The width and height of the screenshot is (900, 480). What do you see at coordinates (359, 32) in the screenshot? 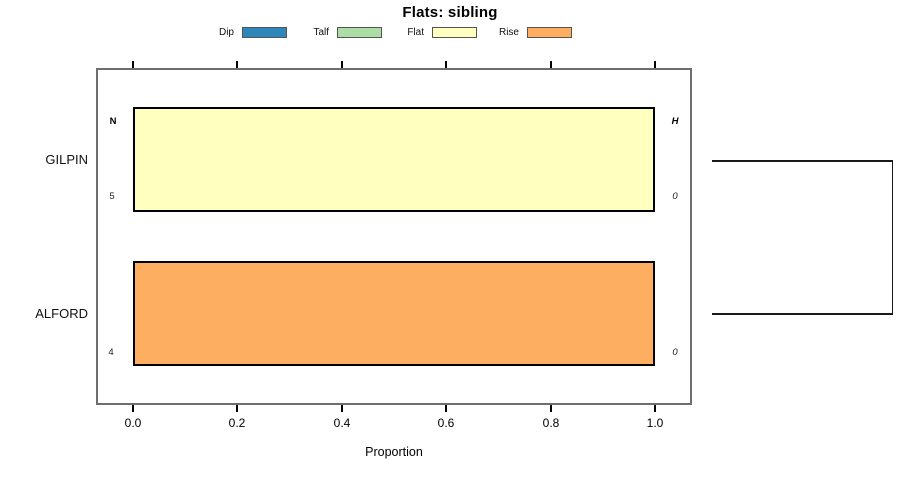
I see `legend-swatch-talf` at bounding box center [359, 32].